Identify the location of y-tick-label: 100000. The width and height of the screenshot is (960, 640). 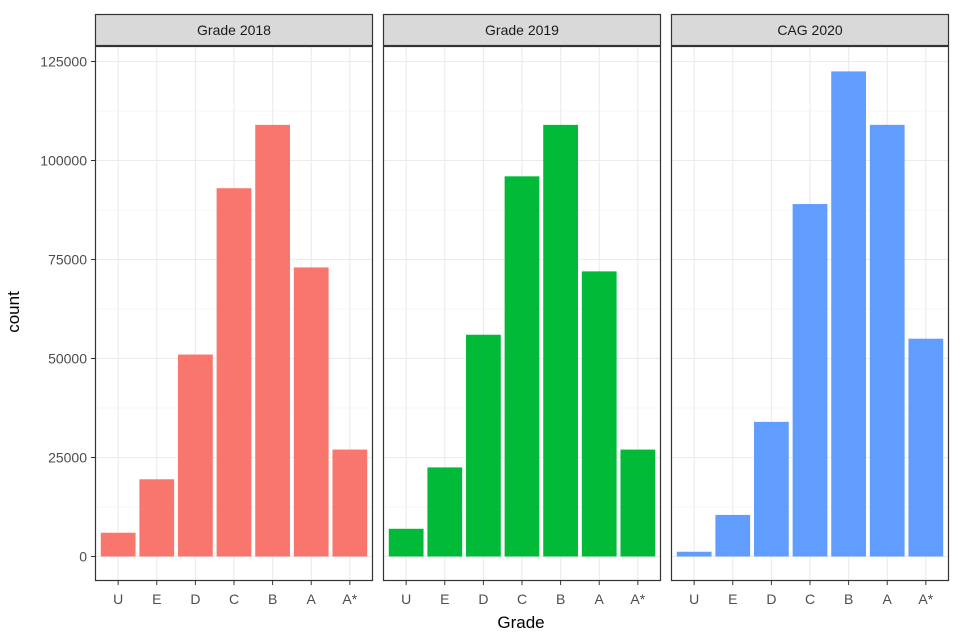
(63, 161).